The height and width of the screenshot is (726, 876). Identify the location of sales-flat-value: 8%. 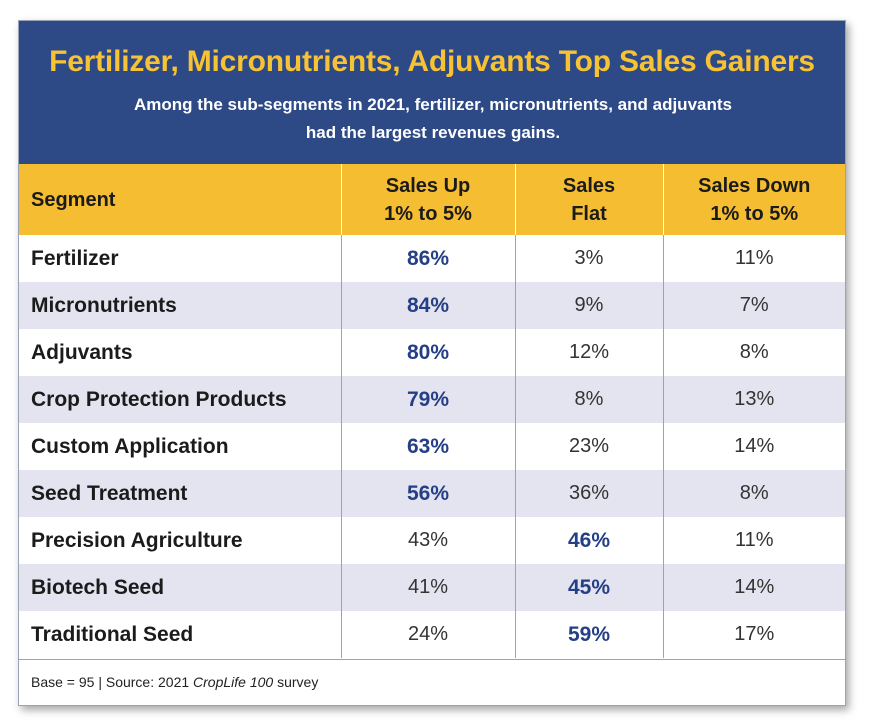
(588, 399).